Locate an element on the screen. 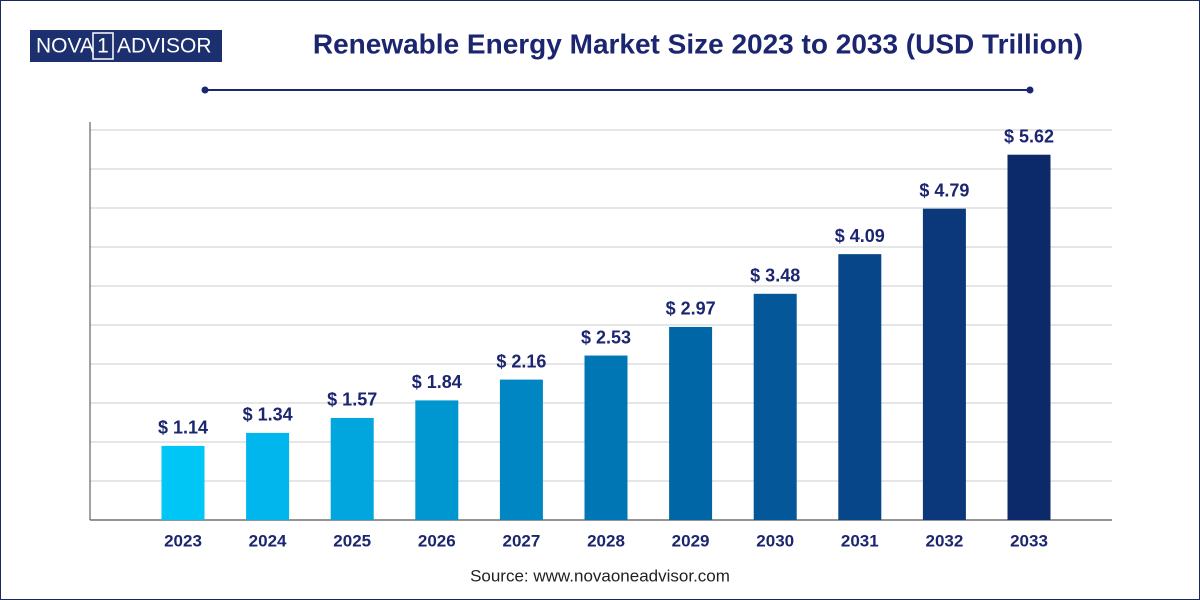  x-tick-label: 2024 is located at coordinates (268, 540).